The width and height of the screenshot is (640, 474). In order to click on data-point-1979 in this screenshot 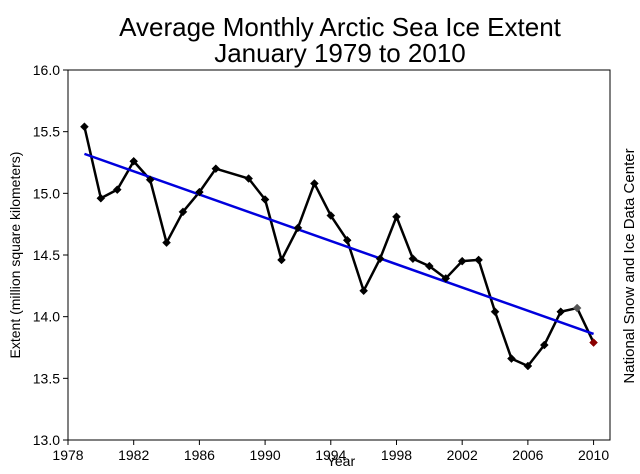, I will do `click(84, 127)`.